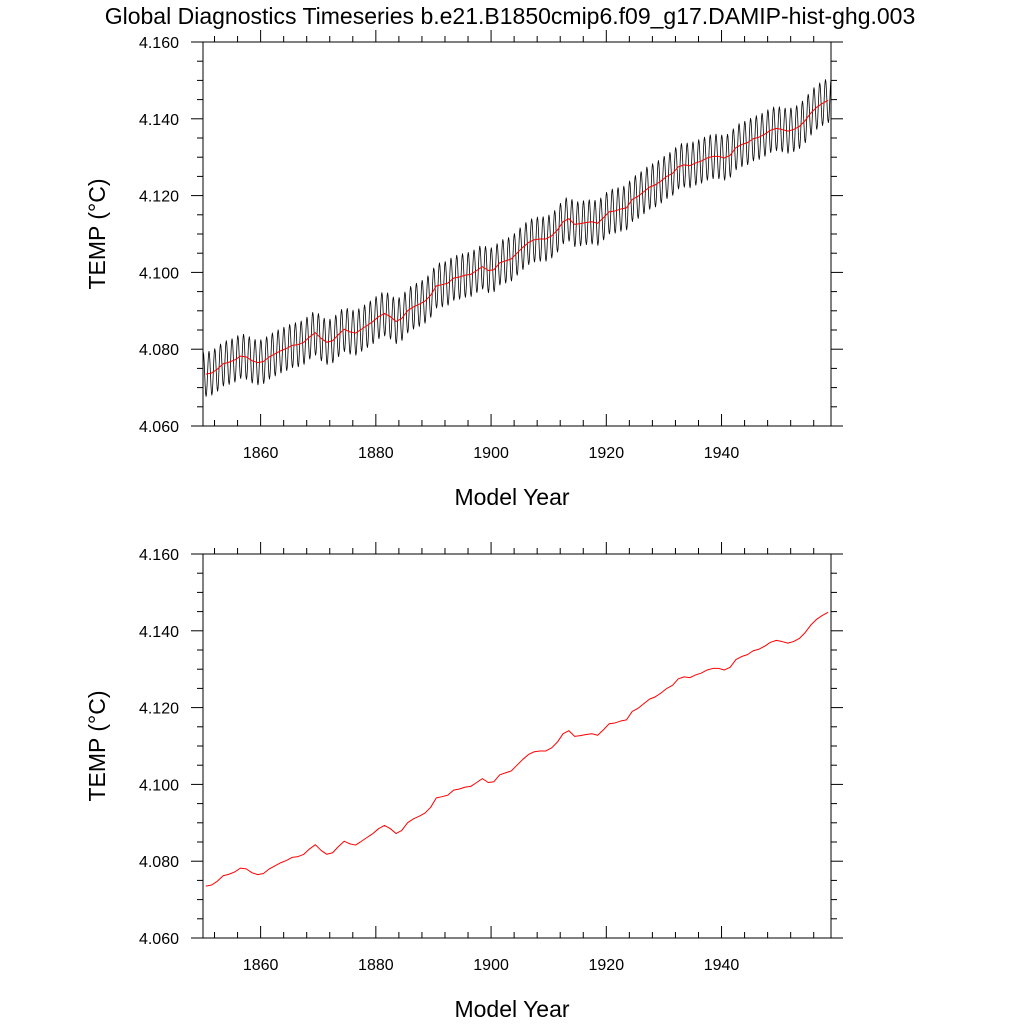  What do you see at coordinates (511, 1009) in the screenshot?
I see `x-axis-title-bottom: Model Year` at bounding box center [511, 1009].